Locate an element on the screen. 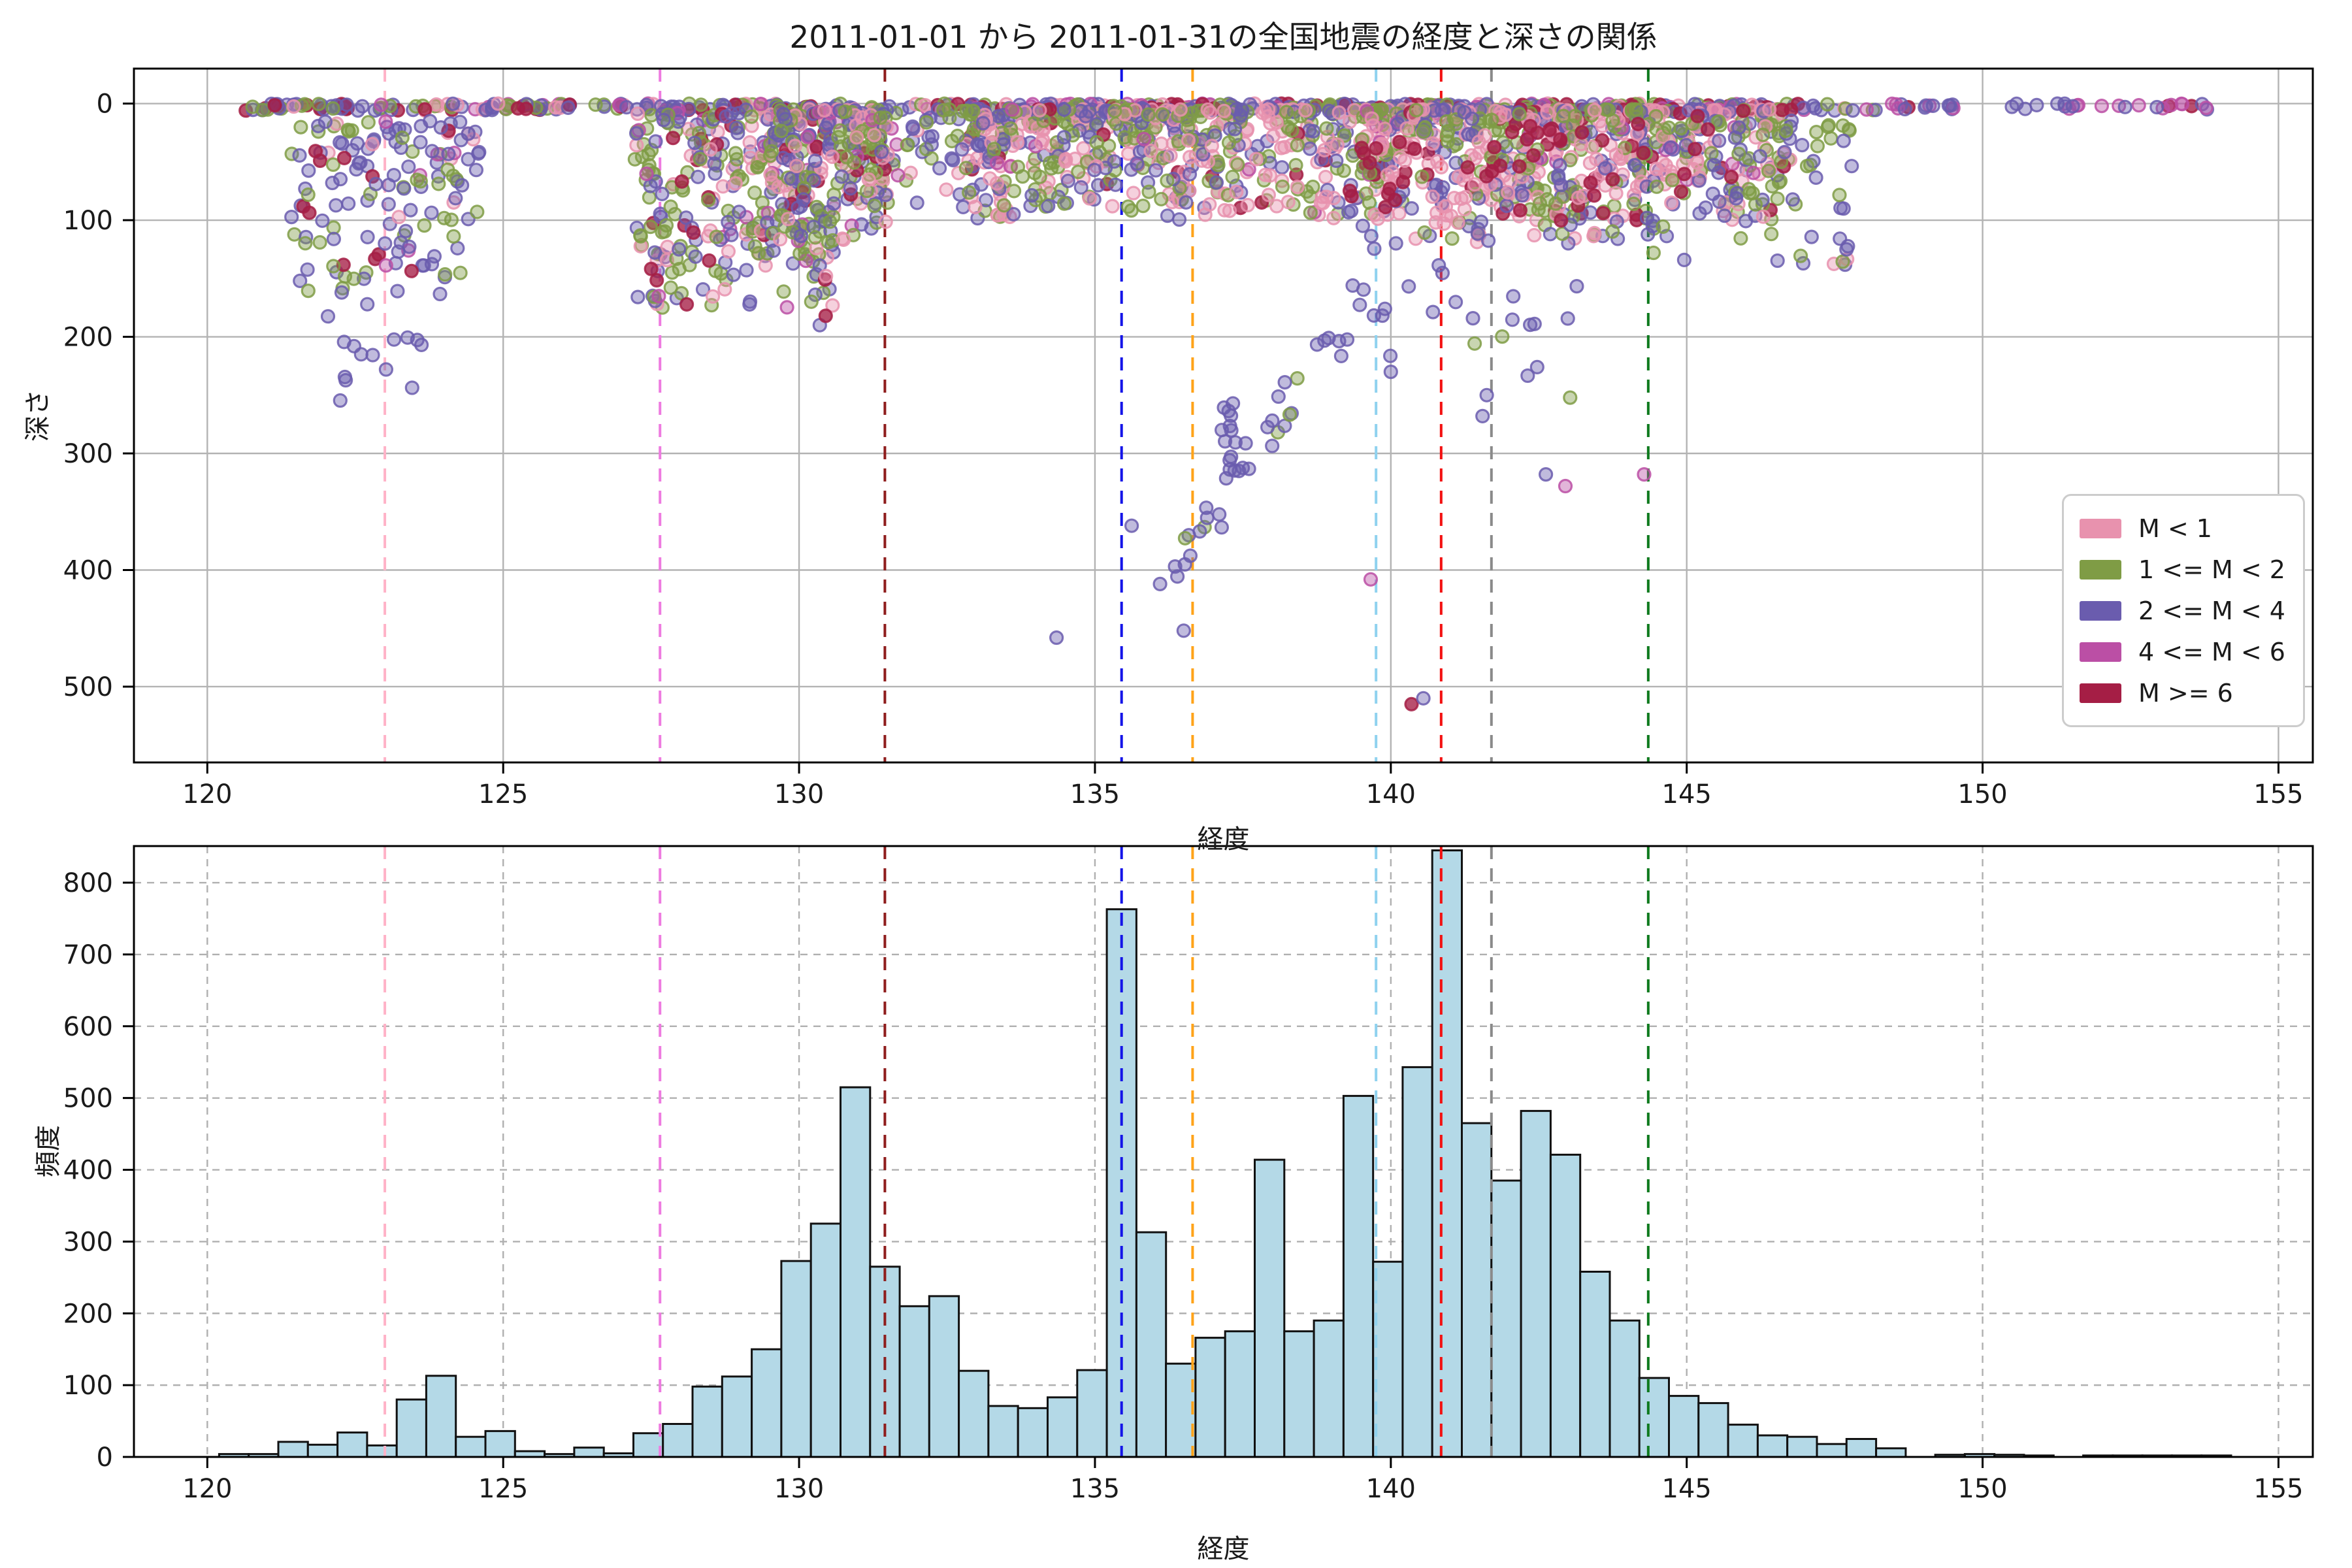 The width and height of the screenshot is (2352, 1568). legend-label: 4 <= M < 6 is located at coordinates (2211, 651).